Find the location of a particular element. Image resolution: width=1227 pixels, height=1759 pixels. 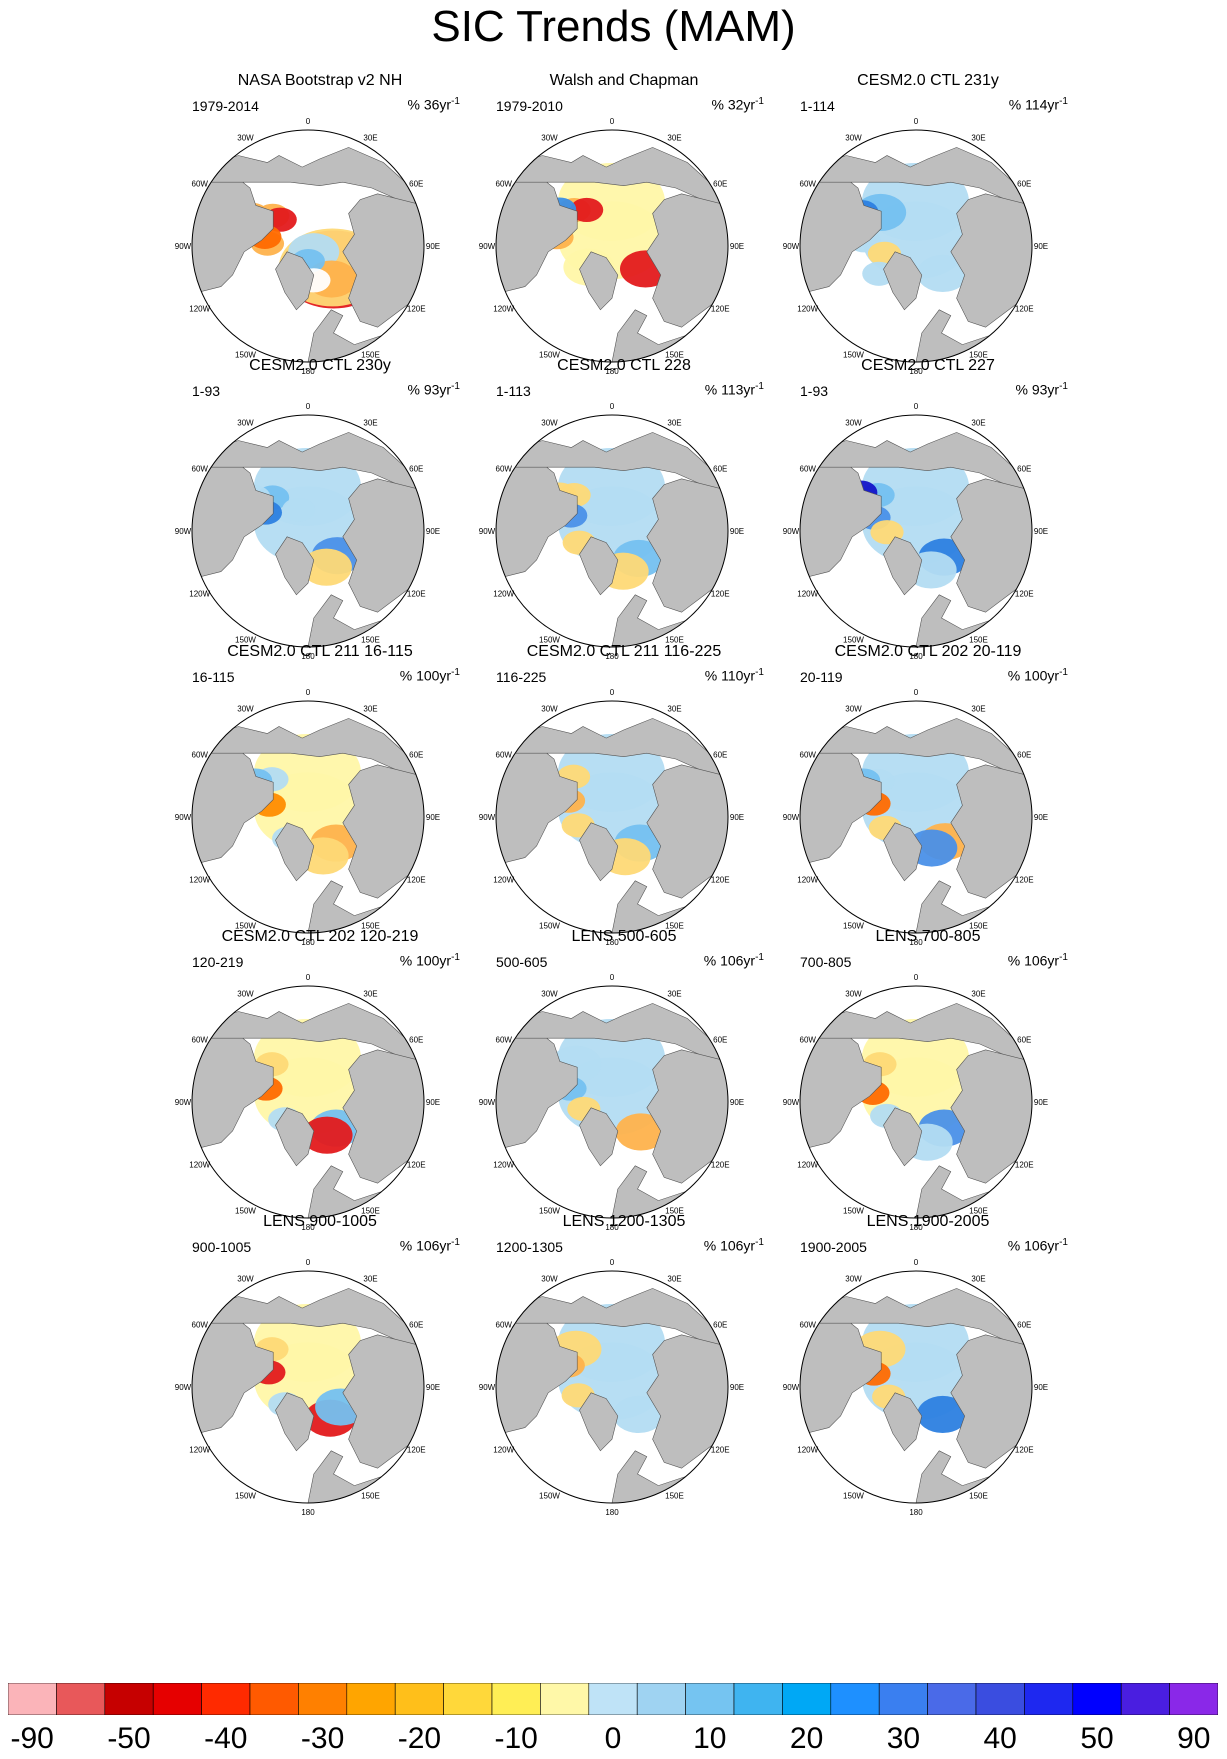

panel-period: 20-119 is located at coordinates (821, 677).